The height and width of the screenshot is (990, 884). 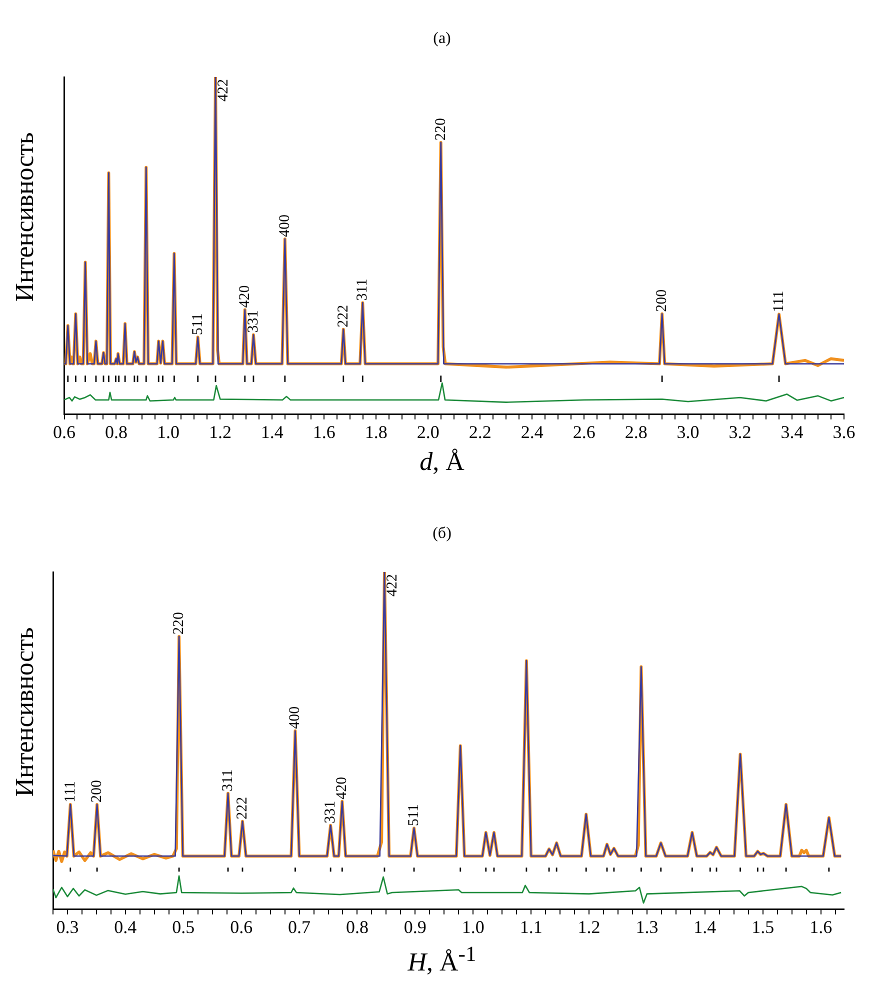 I want to click on x-tick-label: 3.2, so click(x=740, y=432).